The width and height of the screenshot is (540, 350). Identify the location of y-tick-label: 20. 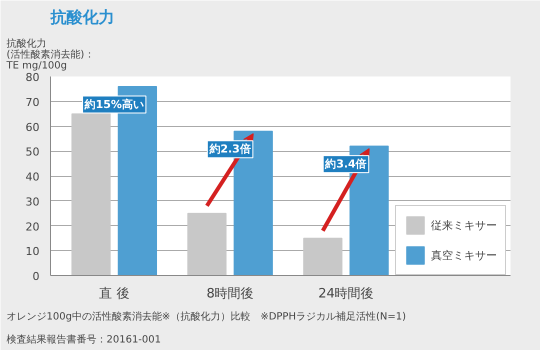
(33, 227).